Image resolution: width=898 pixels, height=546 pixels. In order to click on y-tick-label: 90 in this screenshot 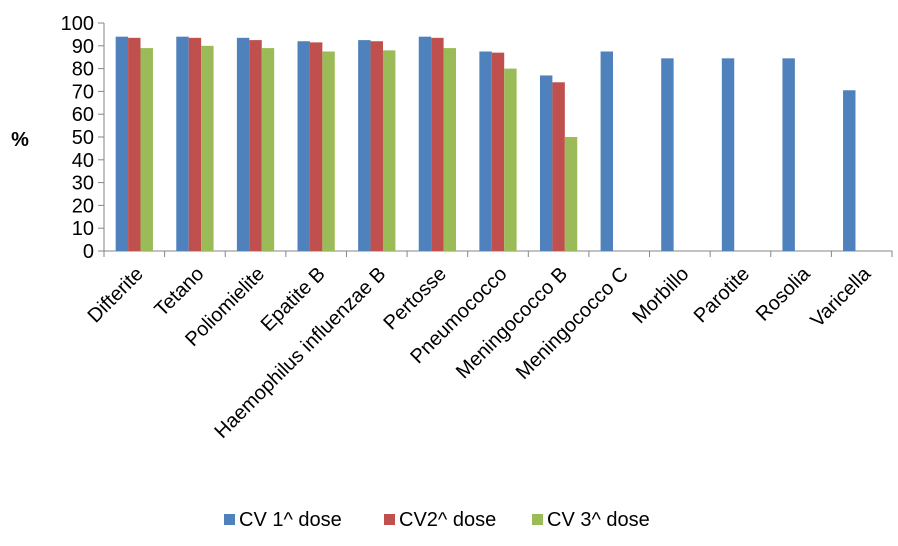, I will do `click(83, 47)`.